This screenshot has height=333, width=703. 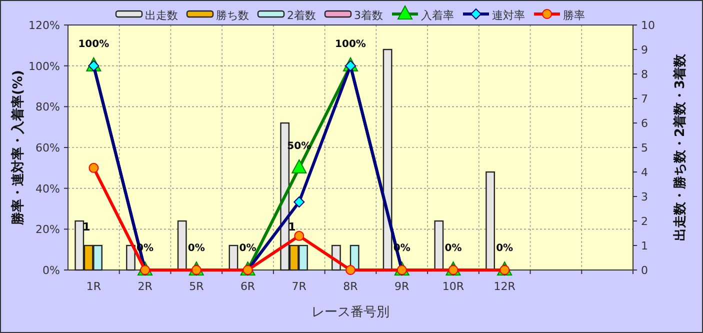 I want to click on y2-tick-label: 3, so click(x=644, y=197).